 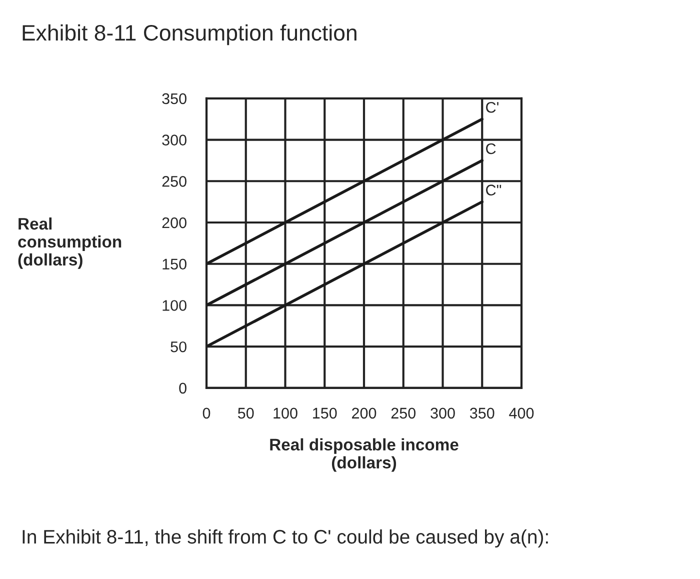 What do you see at coordinates (482, 413) in the screenshot?
I see `x-tick-label: 350` at bounding box center [482, 413].